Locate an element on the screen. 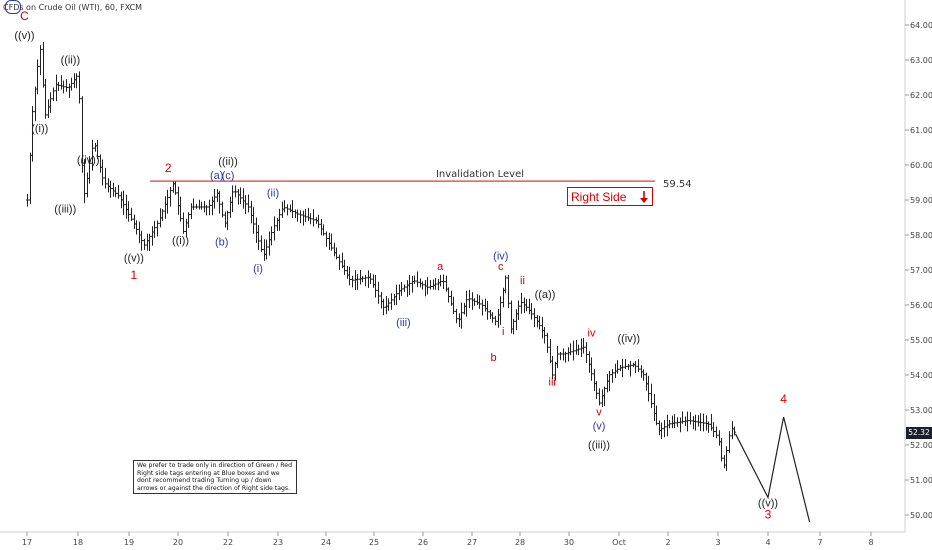 The image size is (932, 550). x-tick-label: 25 is located at coordinates (374, 542).